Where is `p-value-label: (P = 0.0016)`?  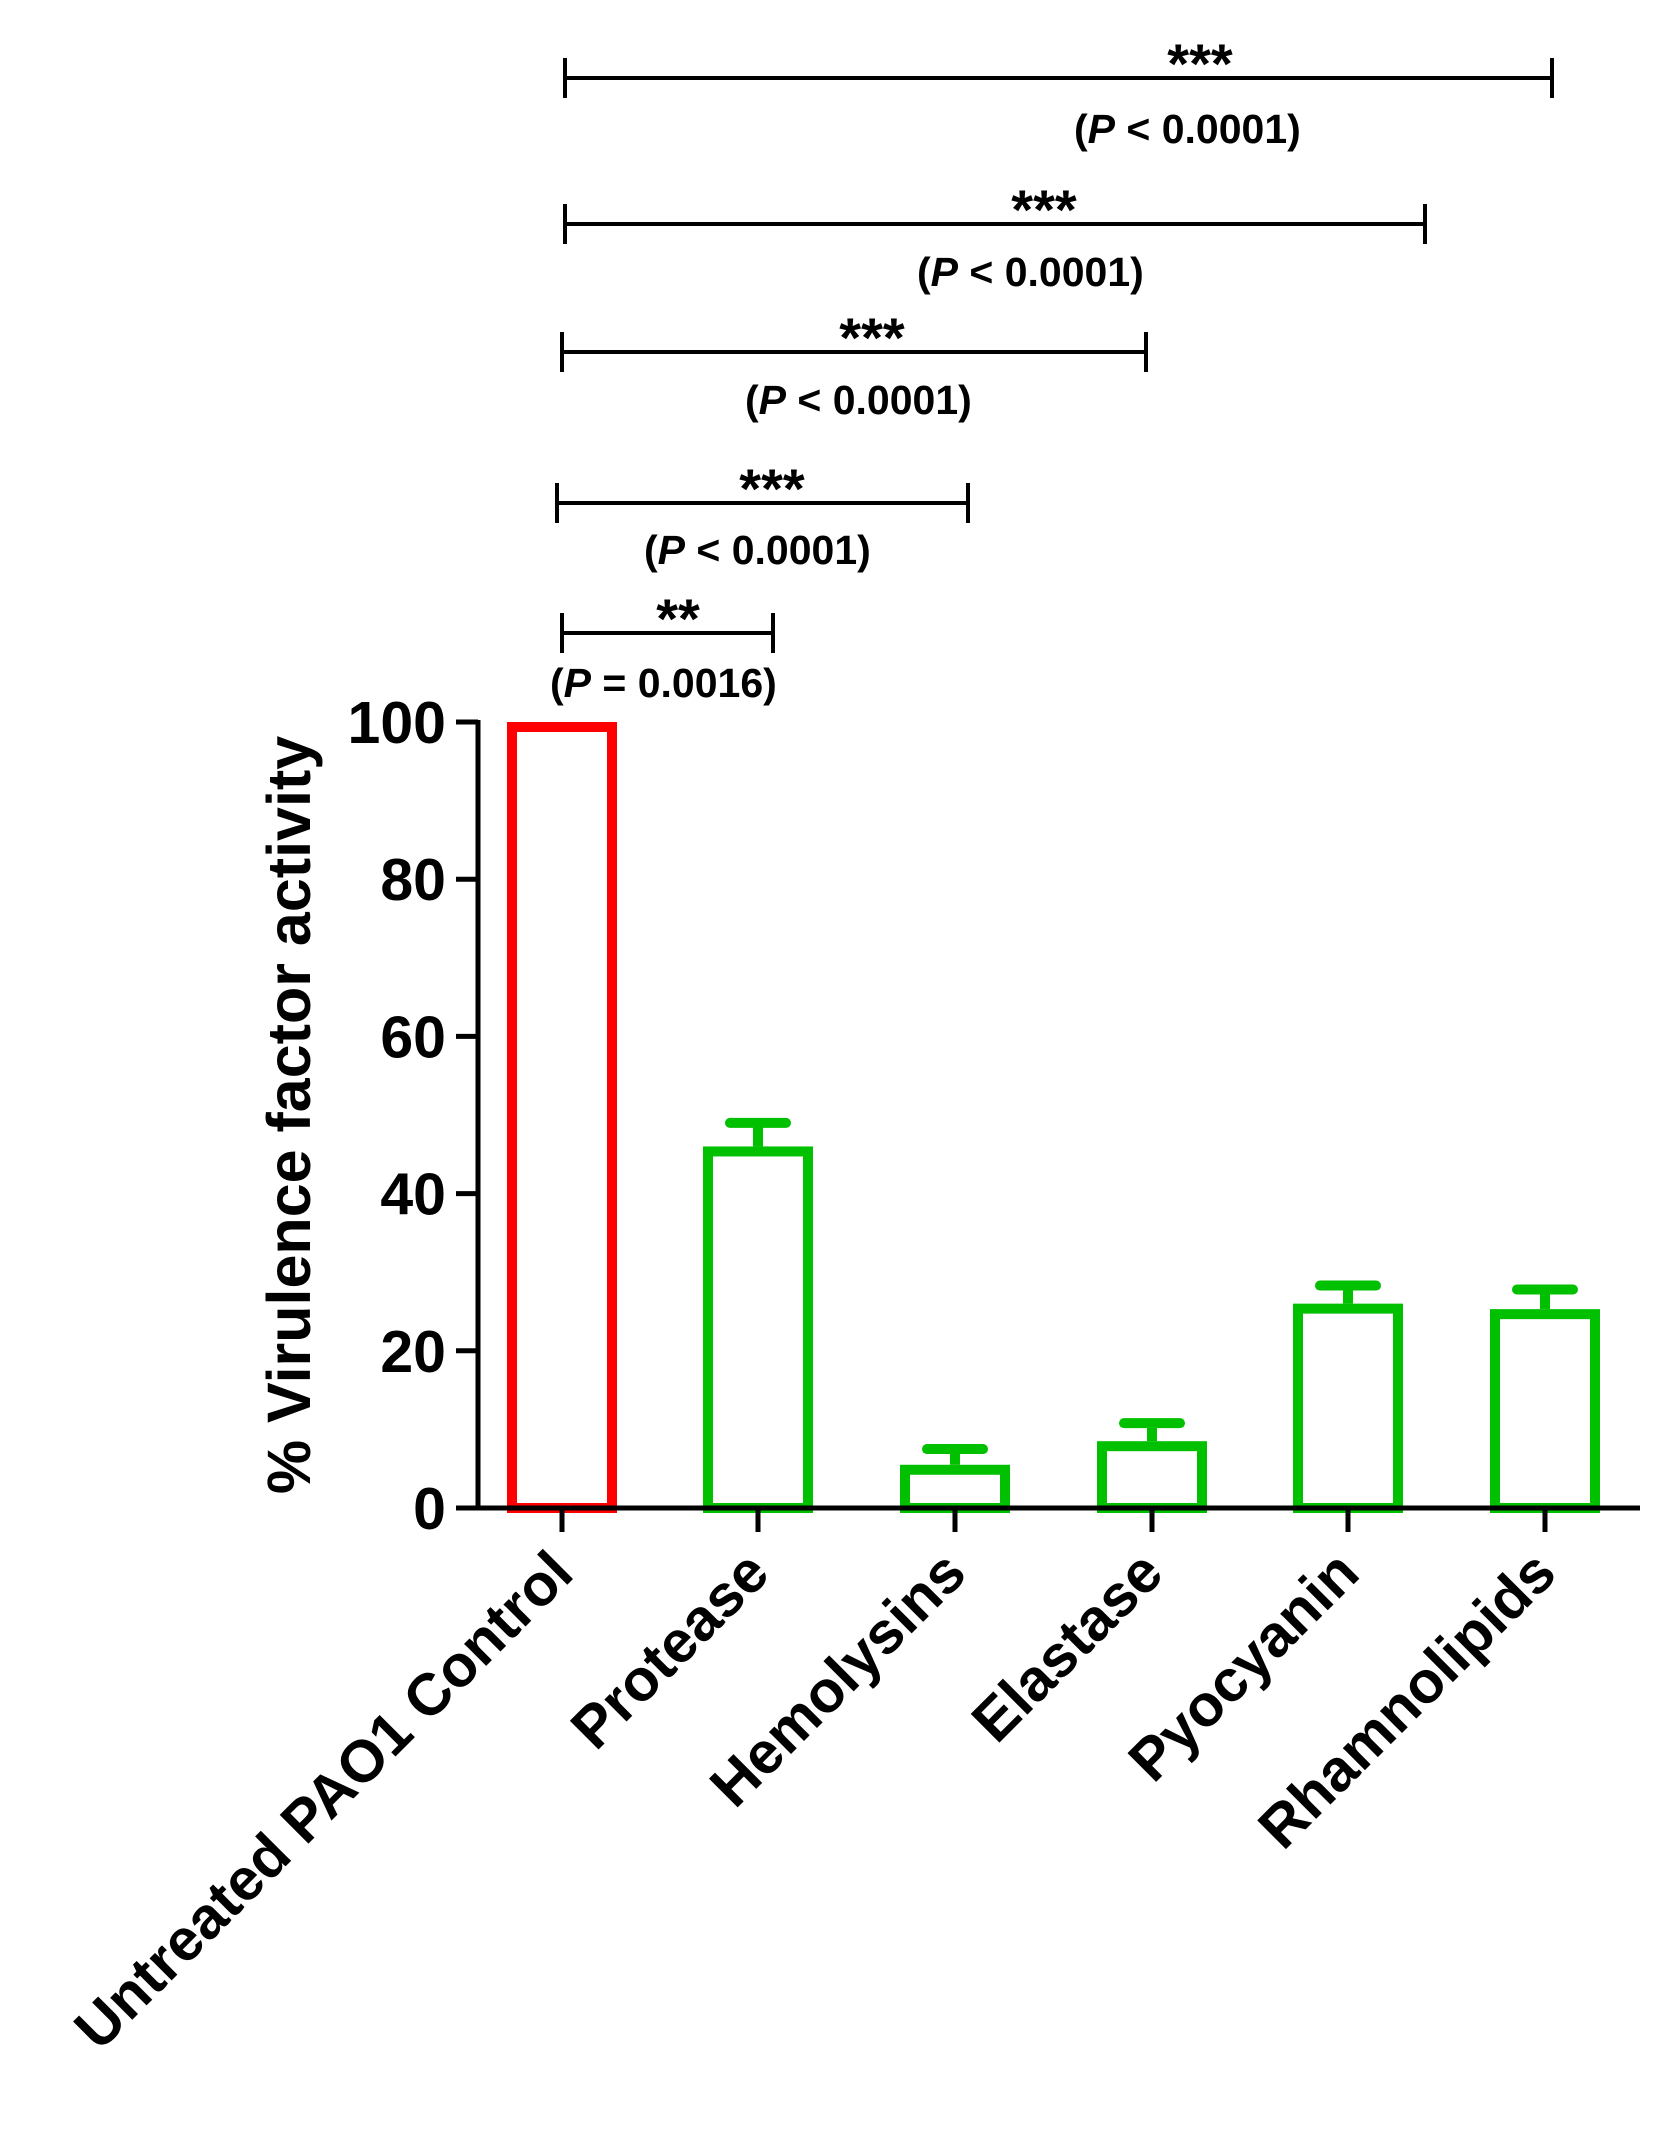
p-value-label: (P = 0.0016) is located at coordinates (663, 683).